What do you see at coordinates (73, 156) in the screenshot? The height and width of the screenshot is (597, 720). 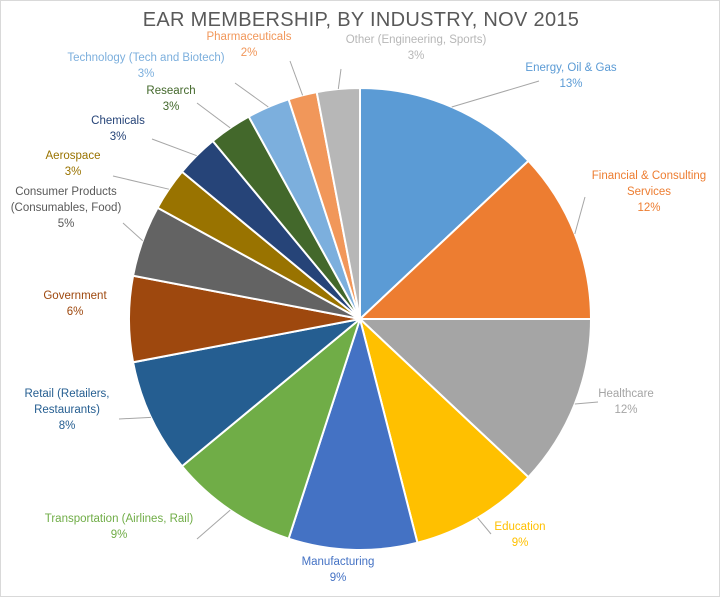 I see `slice-name: Aerospace` at bounding box center [73, 156].